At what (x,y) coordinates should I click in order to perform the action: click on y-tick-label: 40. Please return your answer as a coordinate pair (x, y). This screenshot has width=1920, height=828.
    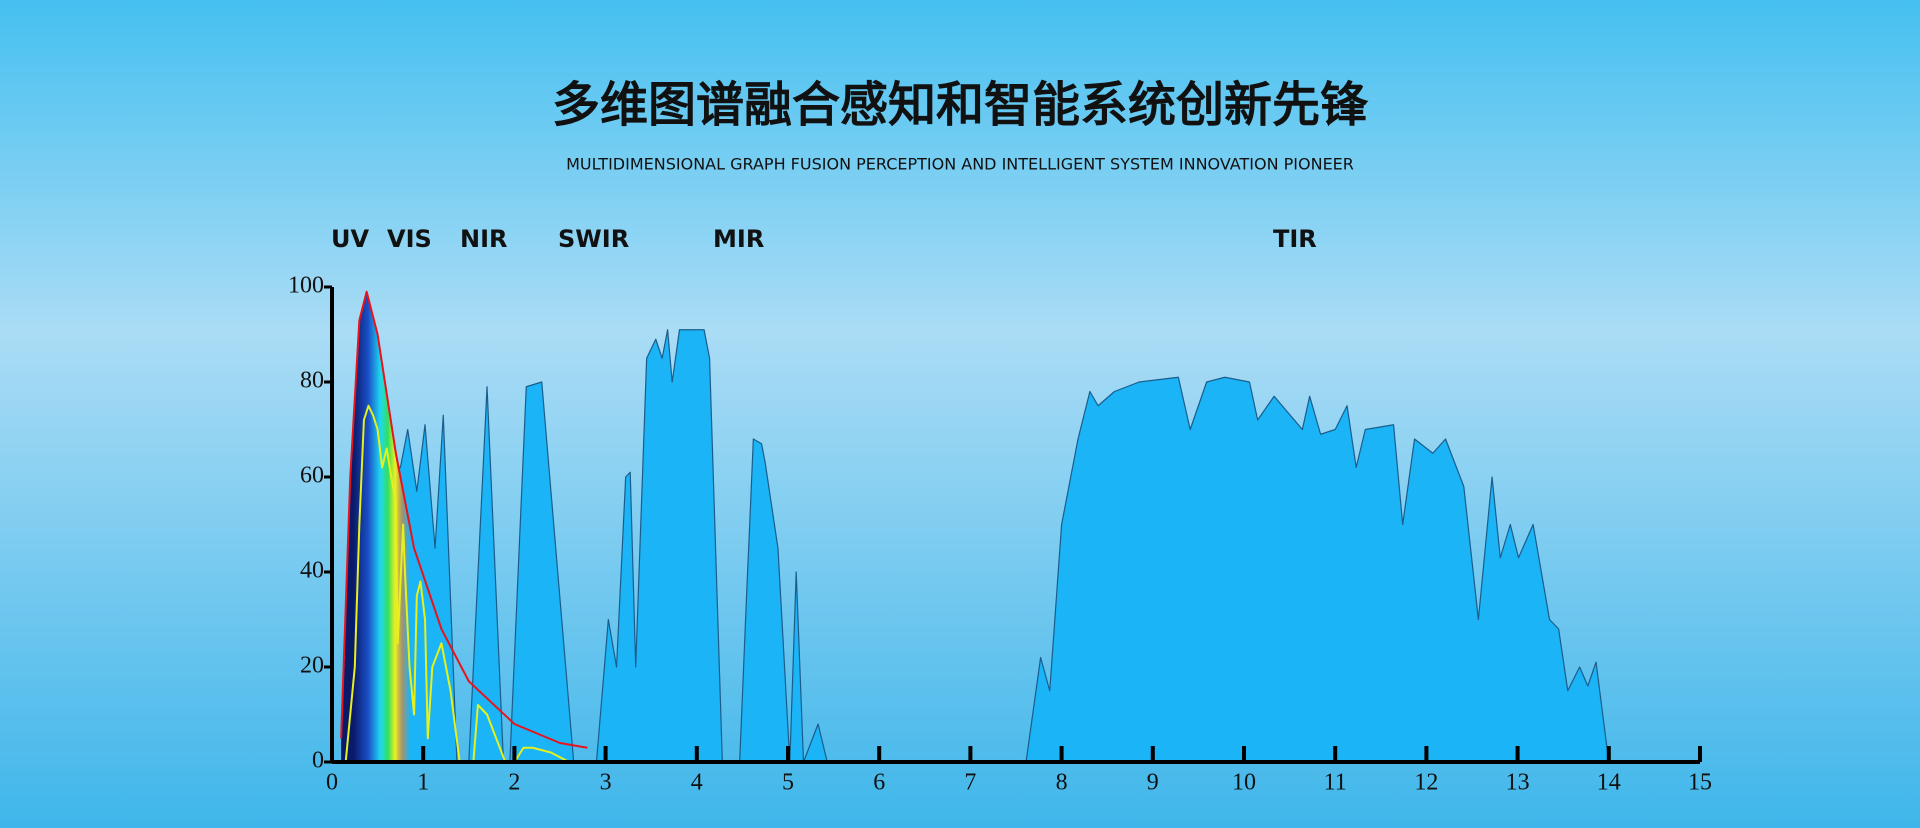
    Looking at the image, I should click on (312, 571).